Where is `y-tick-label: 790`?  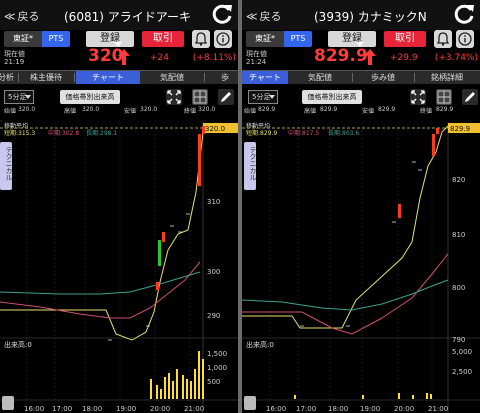 y-tick-label: 790 is located at coordinates (458, 340).